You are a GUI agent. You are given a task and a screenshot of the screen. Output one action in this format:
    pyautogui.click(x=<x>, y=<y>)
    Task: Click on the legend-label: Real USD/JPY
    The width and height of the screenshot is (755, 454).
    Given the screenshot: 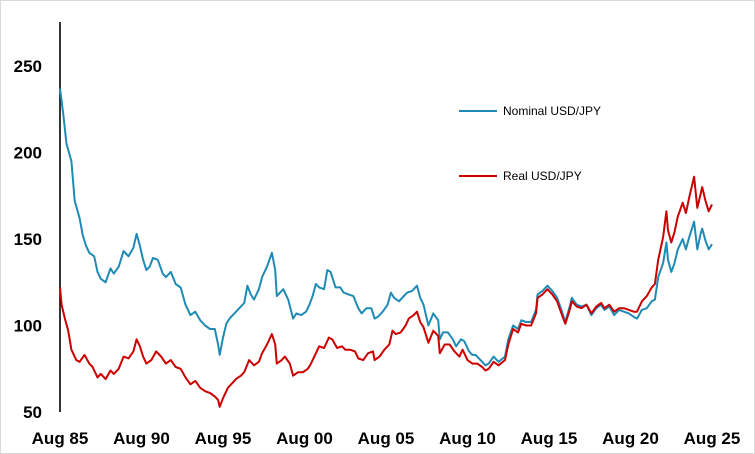 What is the action you would take?
    pyautogui.click(x=542, y=176)
    